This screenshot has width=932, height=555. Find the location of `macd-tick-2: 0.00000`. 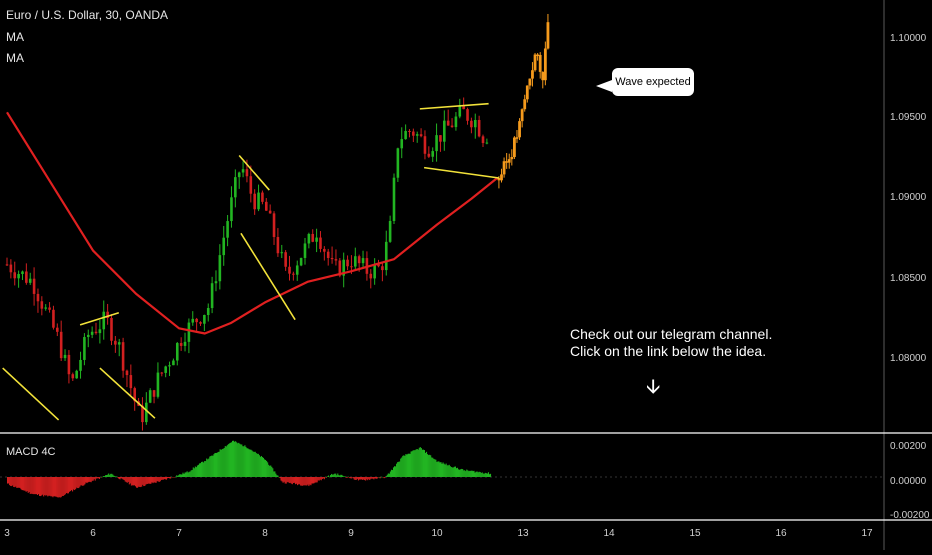

macd-tick-2: 0.00000 is located at coordinates (908, 481).